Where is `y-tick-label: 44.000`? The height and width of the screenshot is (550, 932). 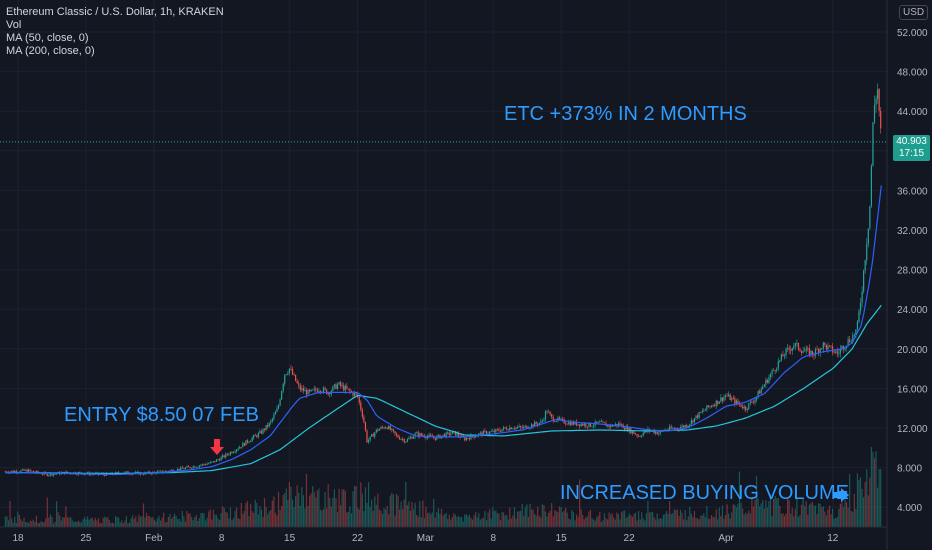 y-tick-label: 44.000 is located at coordinates (912, 112).